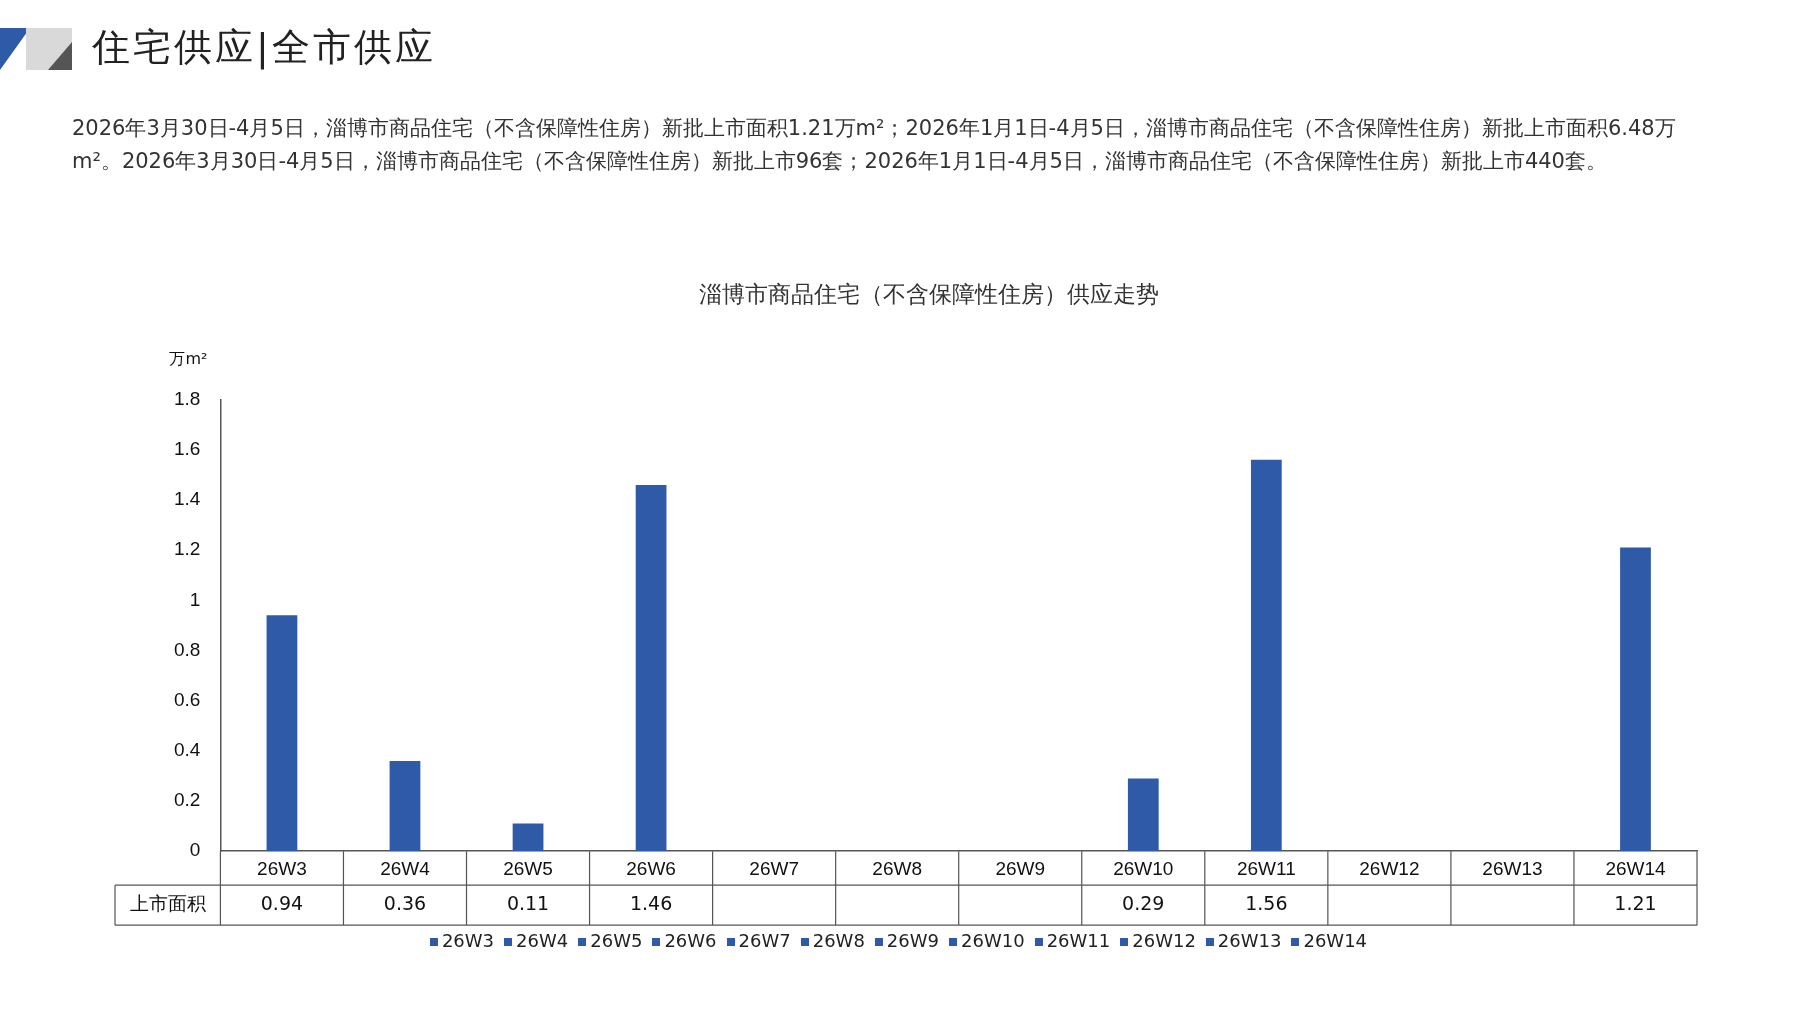 This screenshot has height=1010, width=1797. I want to click on y-tick-label: 1.2, so click(187, 549).